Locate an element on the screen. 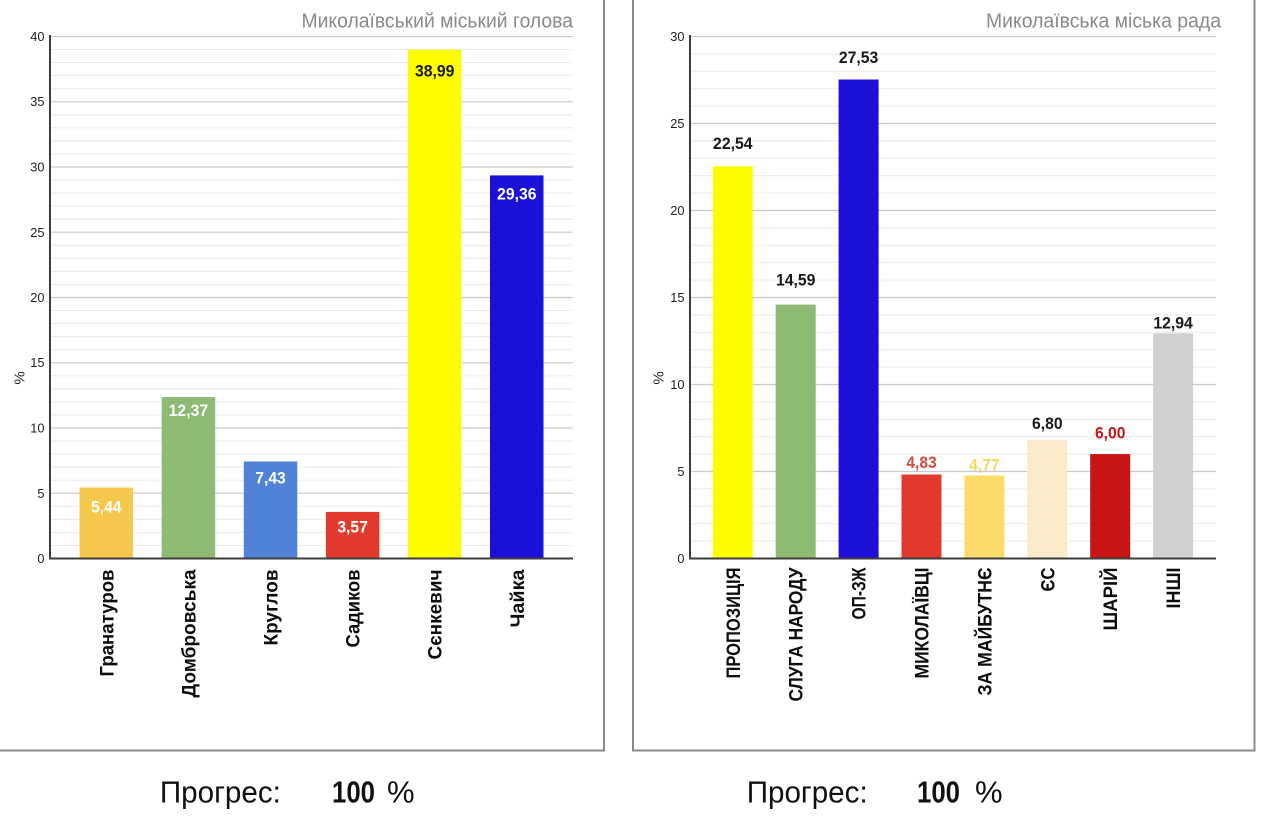 The image size is (1280, 831). svg-text: Миколаївський міський голова is located at coordinates (438, 22).